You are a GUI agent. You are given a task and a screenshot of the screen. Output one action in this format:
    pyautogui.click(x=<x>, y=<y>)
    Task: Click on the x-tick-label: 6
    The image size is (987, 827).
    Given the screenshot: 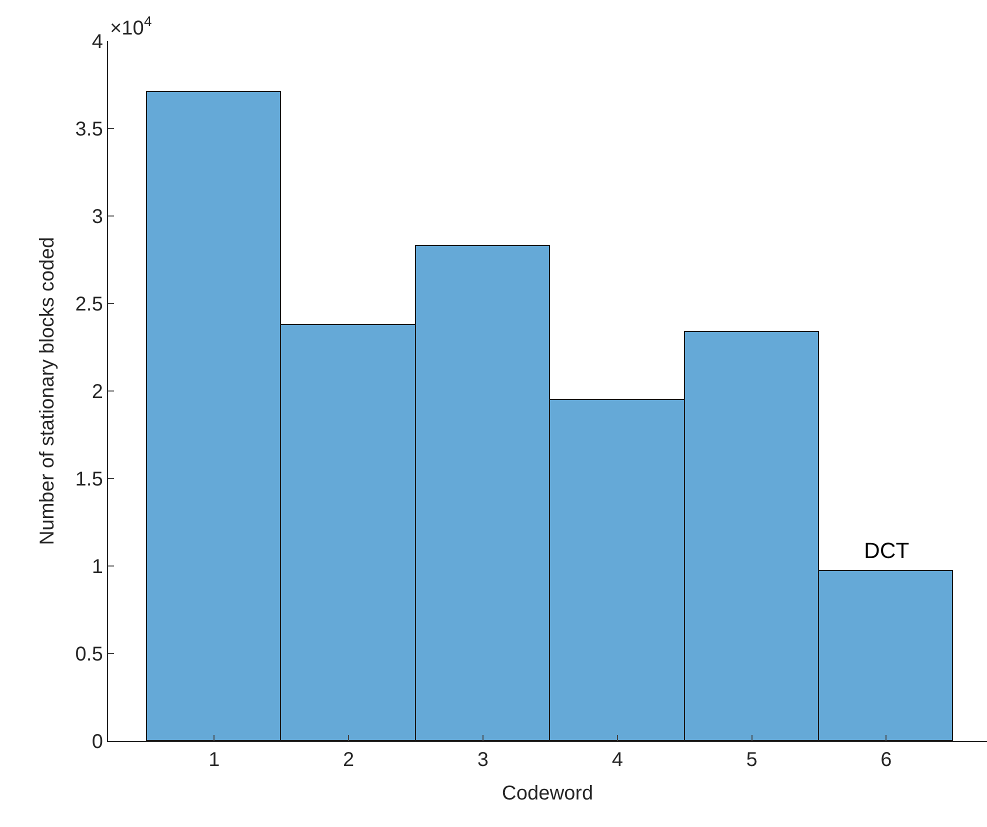 What is the action you would take?
    pyautogui.click(x=886, y=760)
    